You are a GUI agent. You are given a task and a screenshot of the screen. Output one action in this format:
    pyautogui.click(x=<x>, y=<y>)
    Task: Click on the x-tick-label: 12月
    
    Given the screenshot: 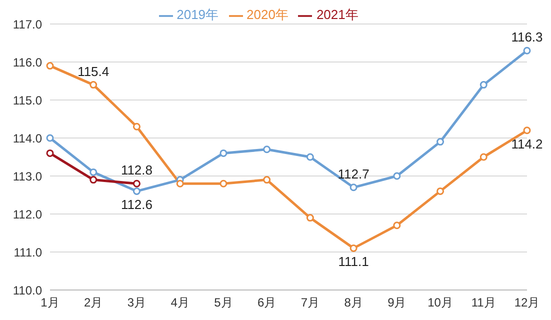 What is the action you would take?
    pyautogui.click(x=527, y=303)
    